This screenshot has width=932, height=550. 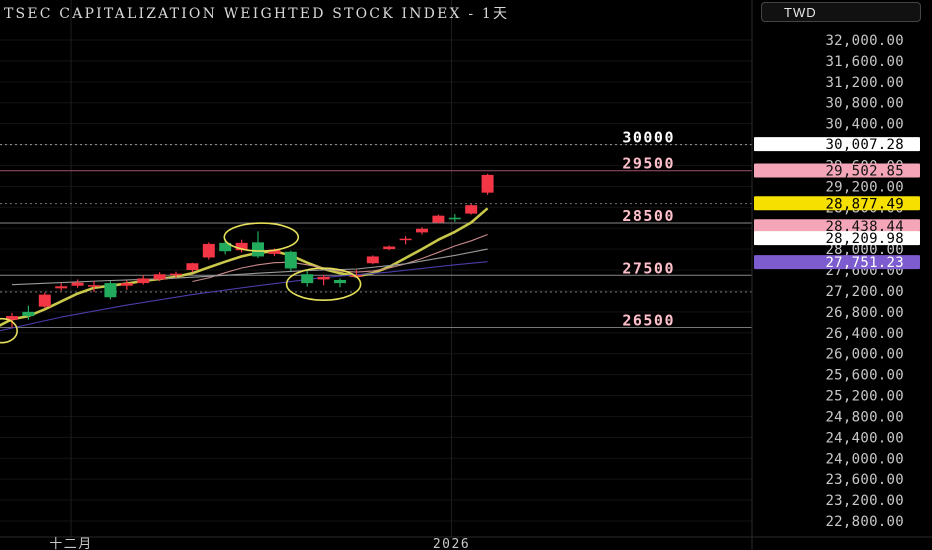 What do you see at coordinates (864, 145) in the screenshot?
I see `price-tag-label: 30,007.28` at bounding box center [864, 145].